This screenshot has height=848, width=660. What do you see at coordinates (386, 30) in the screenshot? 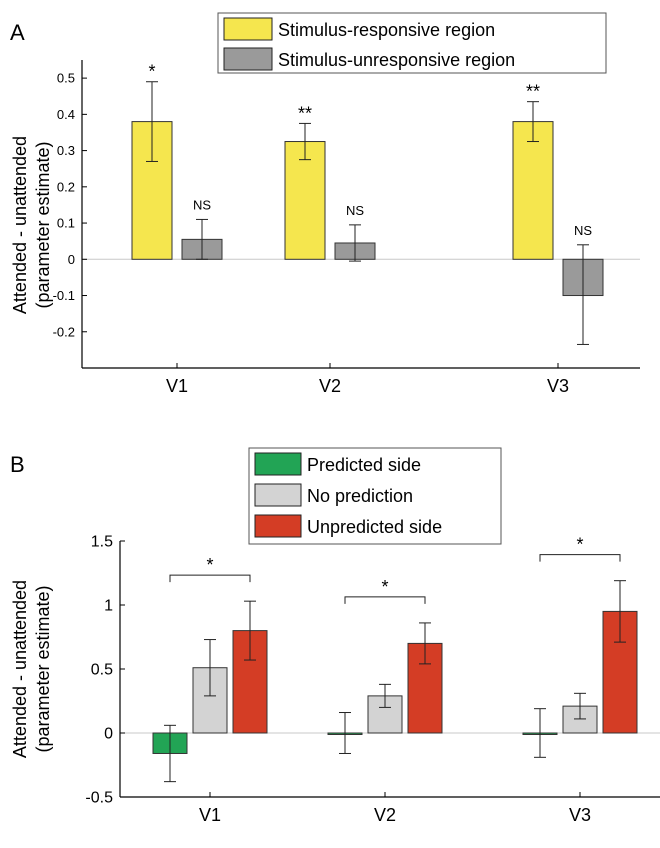
I see `legend-label: Stimulus-responsive region` at bounding box center [386, 30].